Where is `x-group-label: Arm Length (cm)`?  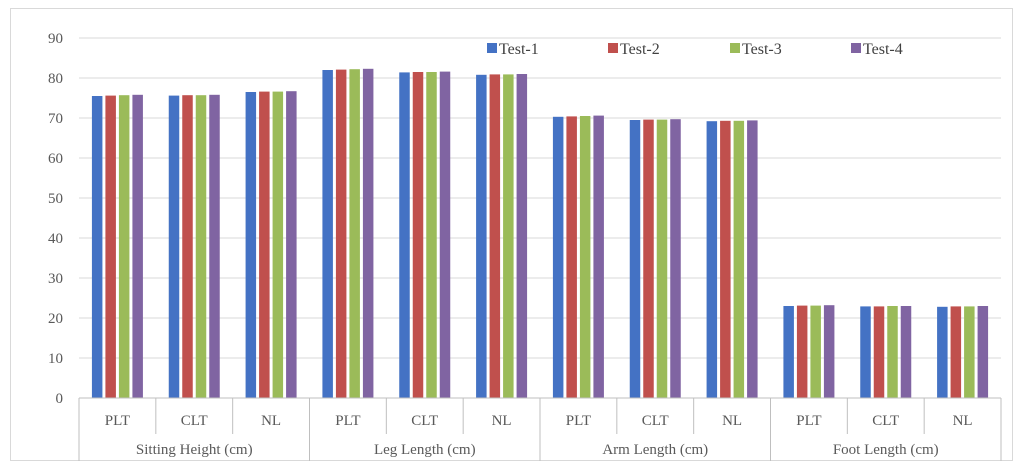
x-group-label: Arm Length (cm) is located at coordinates (655, 450).